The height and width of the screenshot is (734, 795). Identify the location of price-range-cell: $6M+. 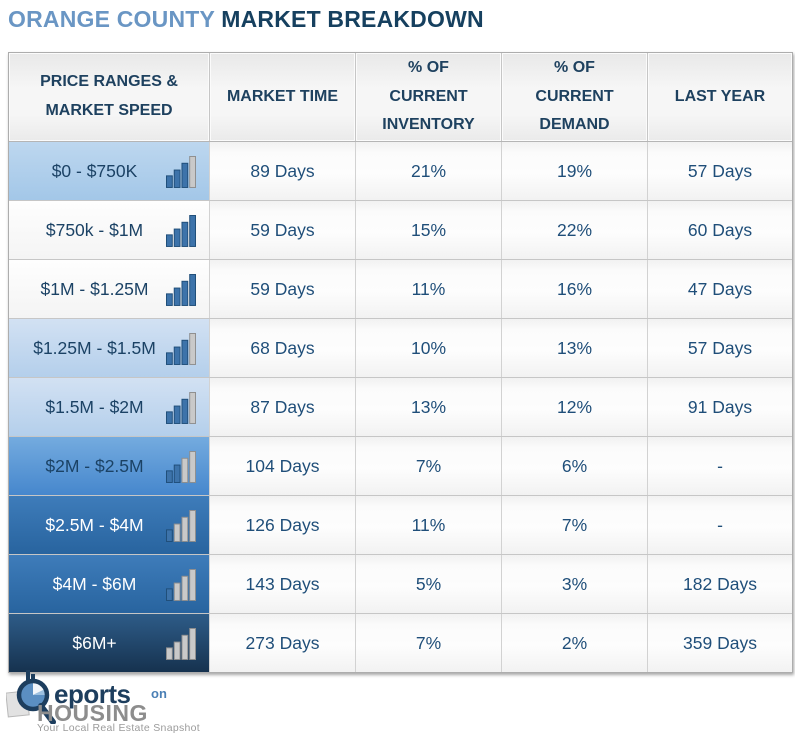
(109, 643).